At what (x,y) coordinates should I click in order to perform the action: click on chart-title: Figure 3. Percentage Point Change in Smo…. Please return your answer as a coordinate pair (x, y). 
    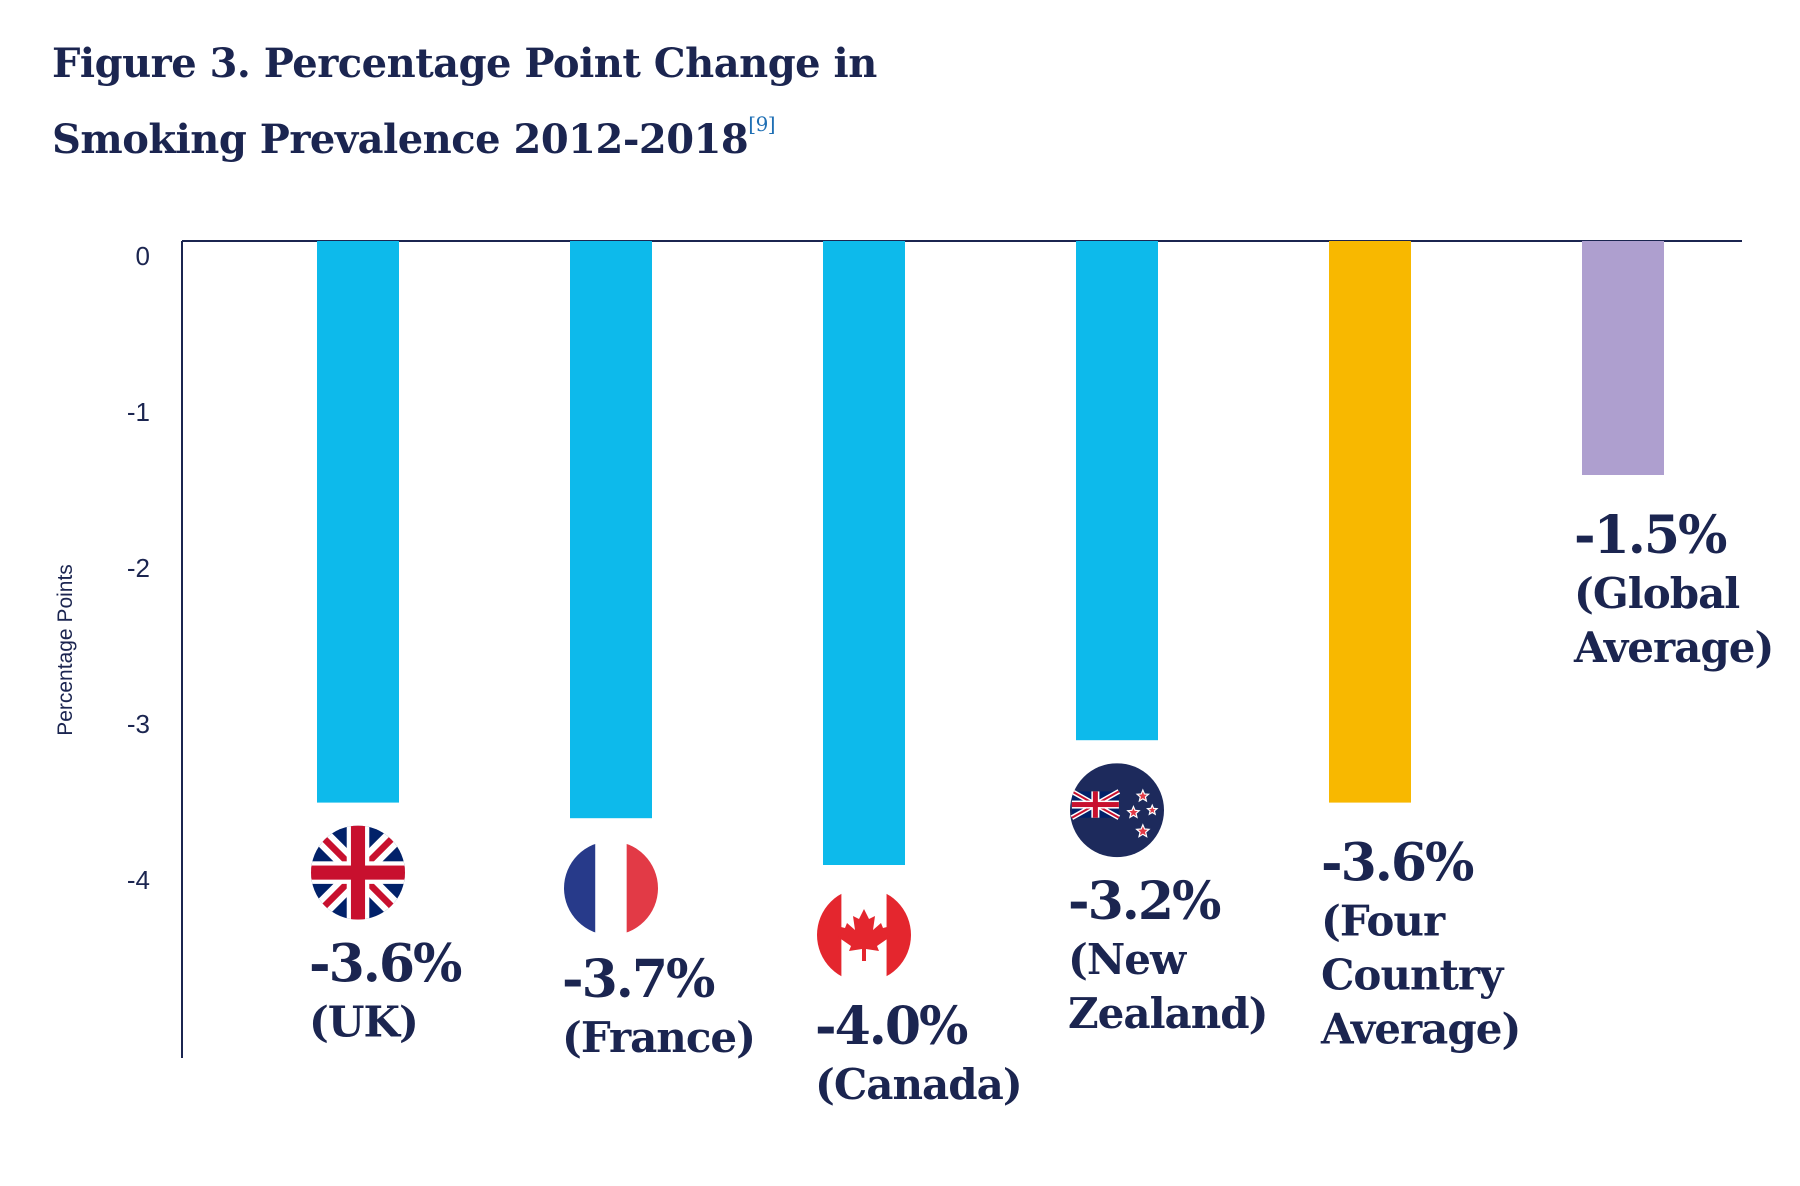
    Looking at the image, I should click on (464, 102).